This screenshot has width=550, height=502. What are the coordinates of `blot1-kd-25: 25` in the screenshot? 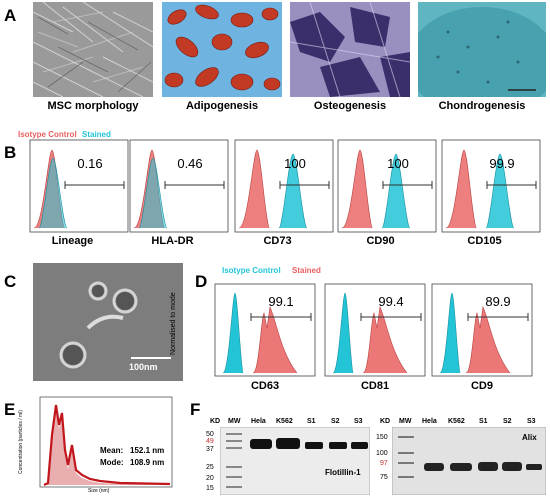 It's located at (210, 467).